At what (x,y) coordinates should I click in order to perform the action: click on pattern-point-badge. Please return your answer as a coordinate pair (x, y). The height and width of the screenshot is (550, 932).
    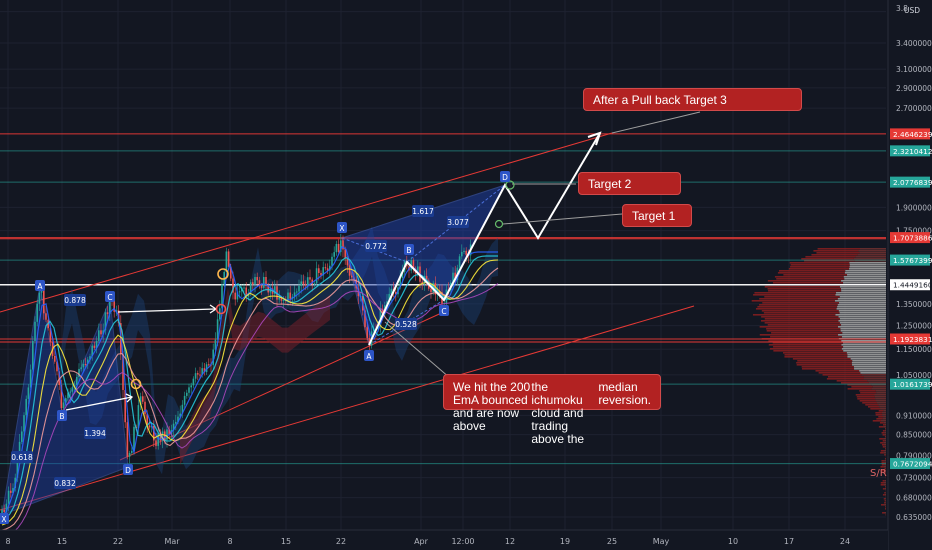
    Looking at the image, I should click on (342, 227).